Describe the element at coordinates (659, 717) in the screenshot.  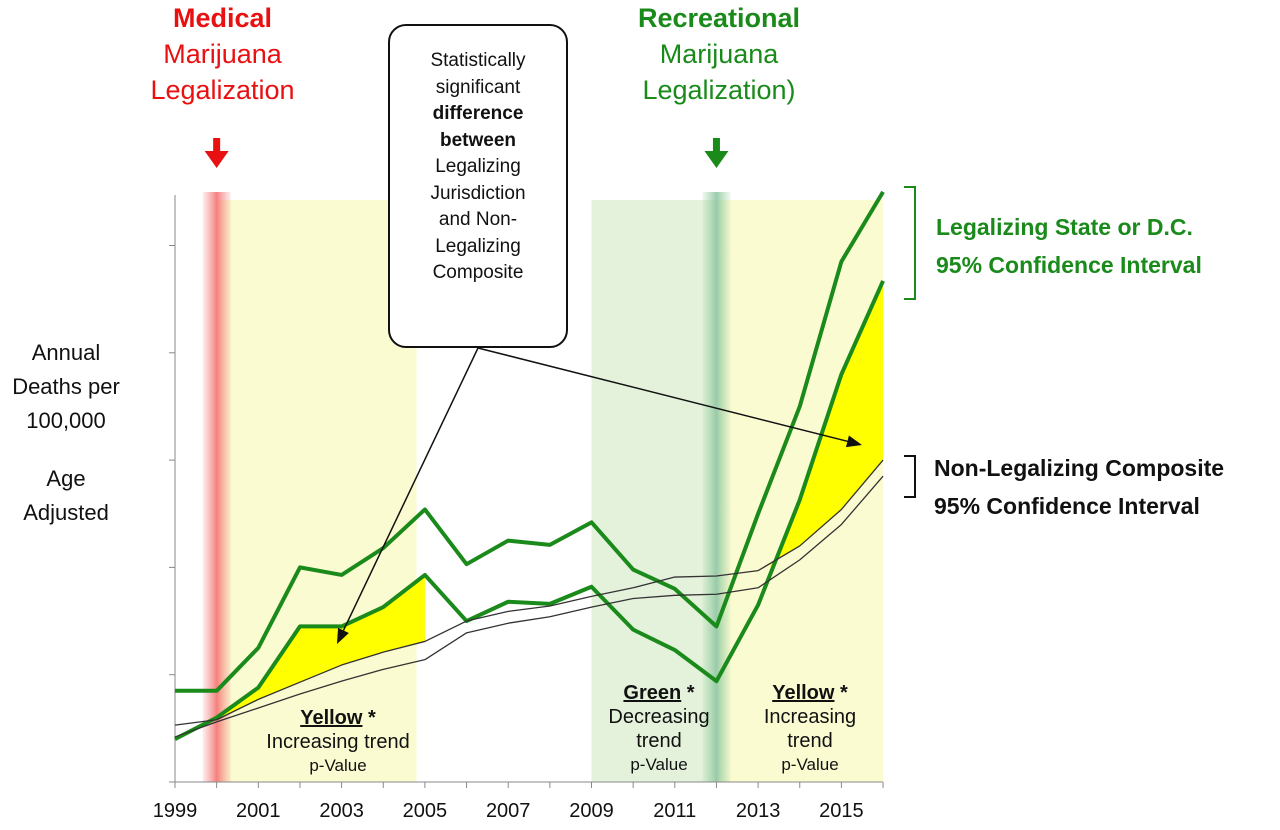
I see `trend2-line1: Decreasing` at that location.